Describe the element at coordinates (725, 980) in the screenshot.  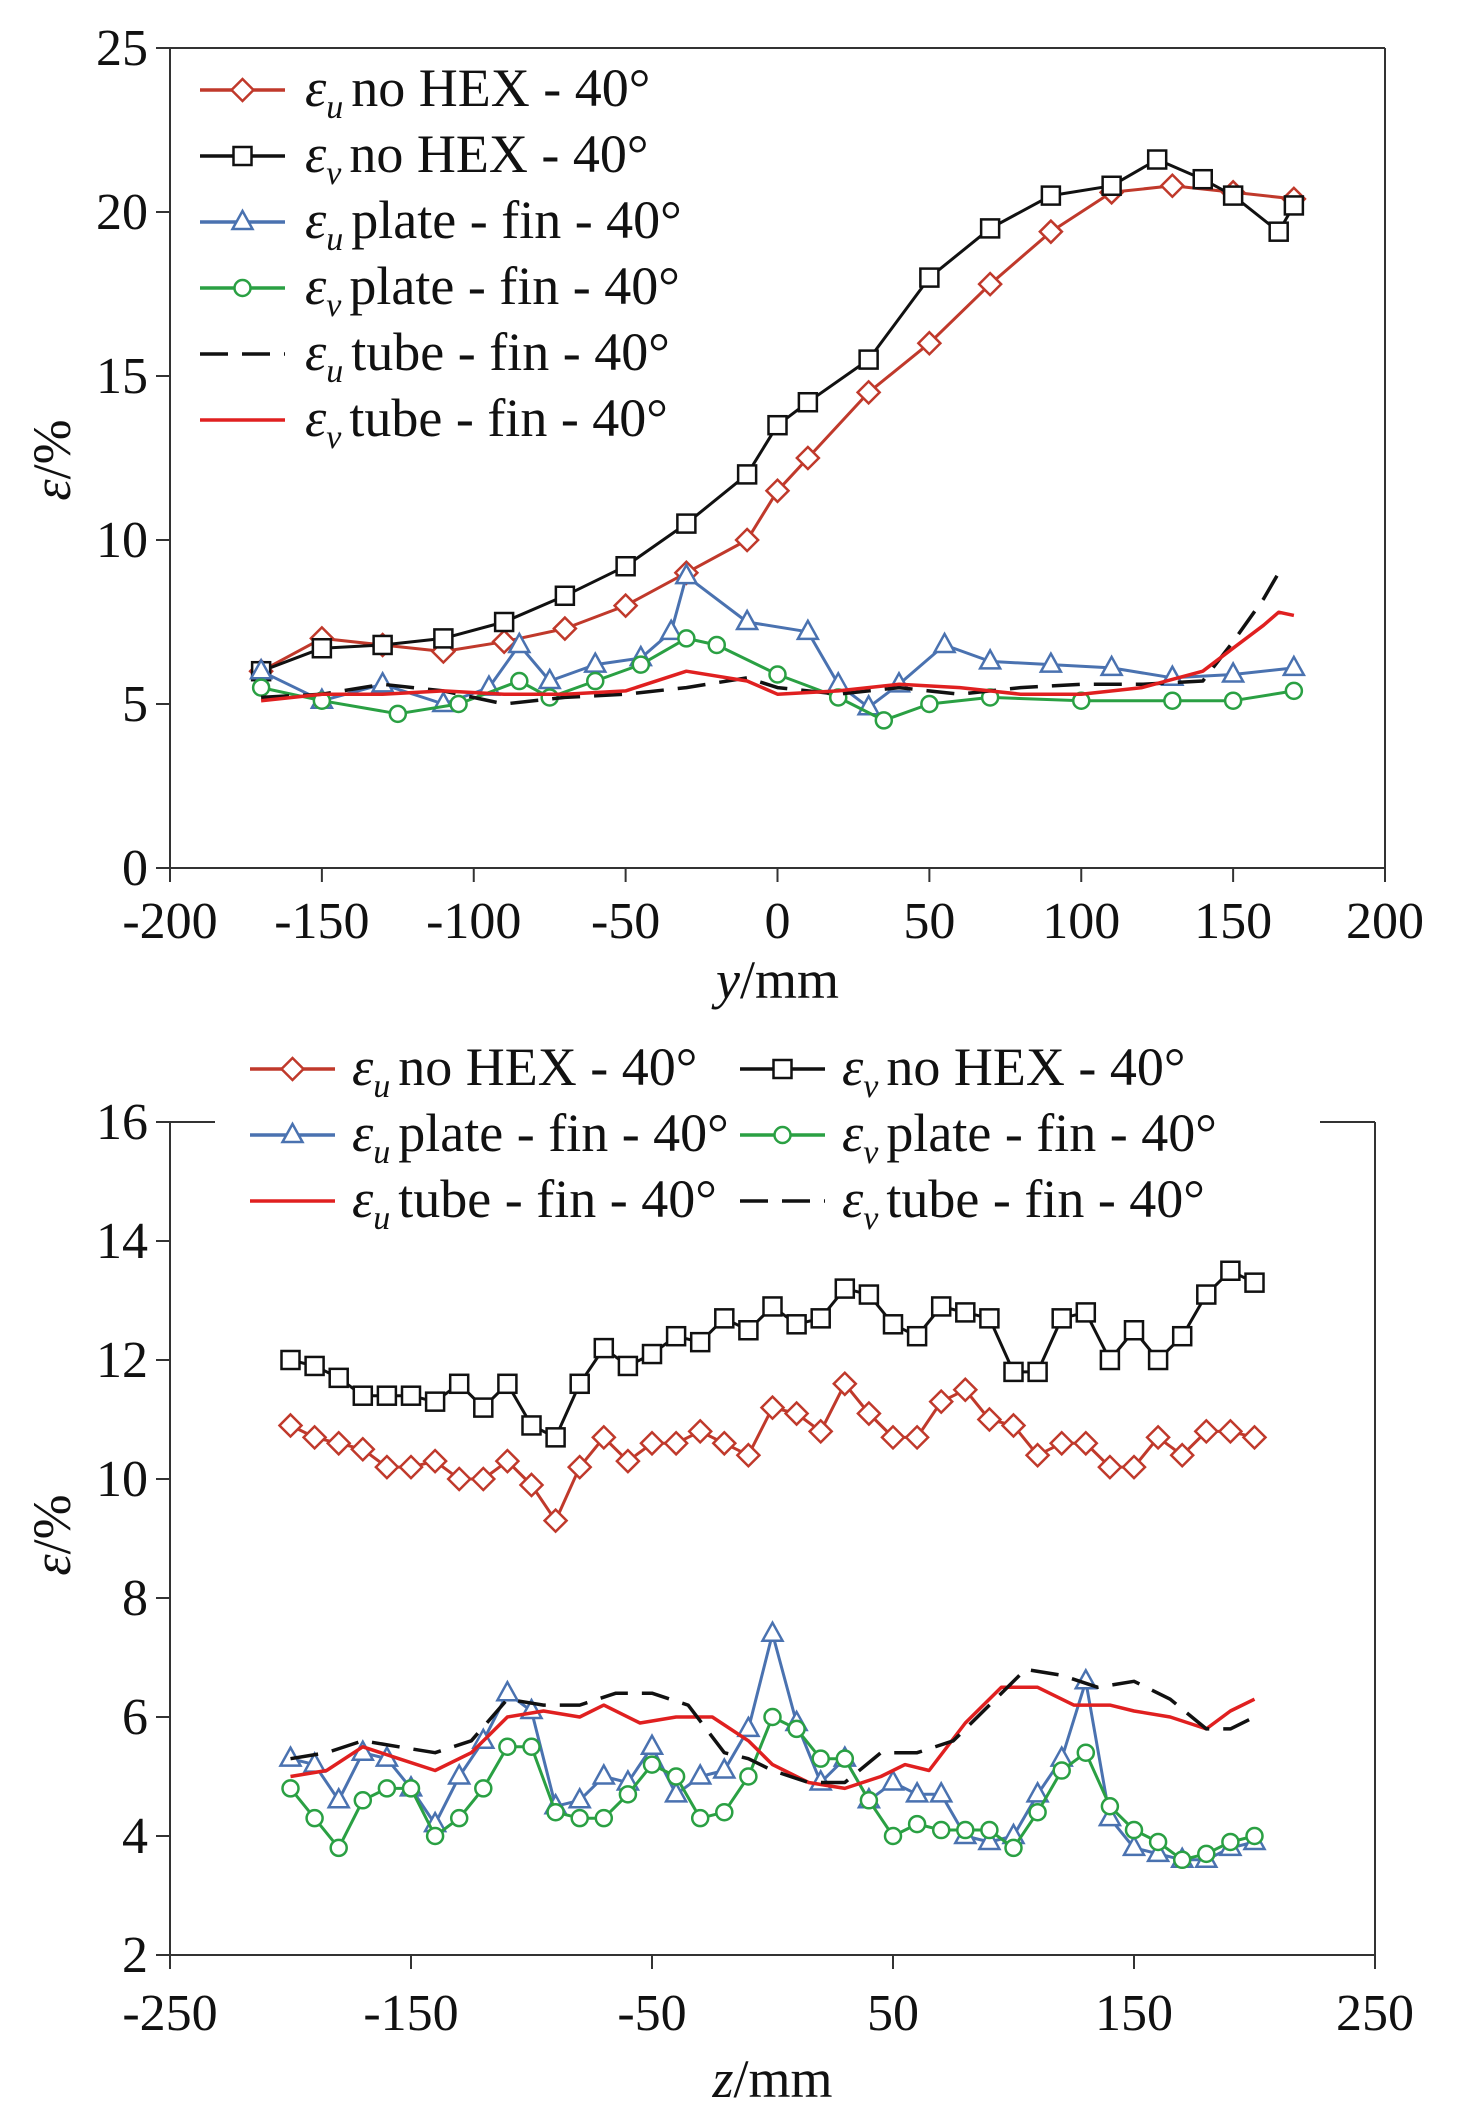
I see `x-axis-label-var: y` at that location.